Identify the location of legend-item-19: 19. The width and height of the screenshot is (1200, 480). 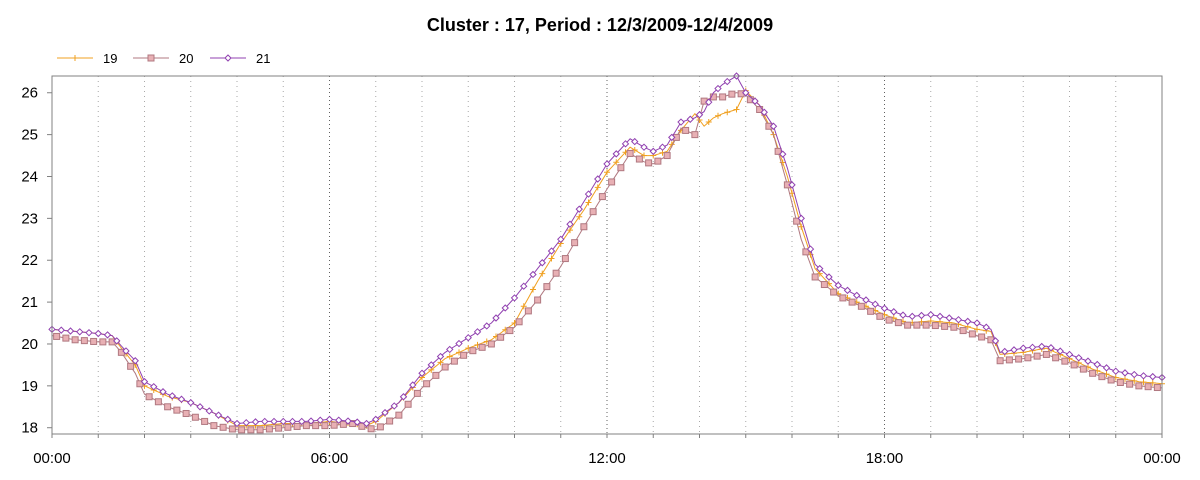
(87, 58).